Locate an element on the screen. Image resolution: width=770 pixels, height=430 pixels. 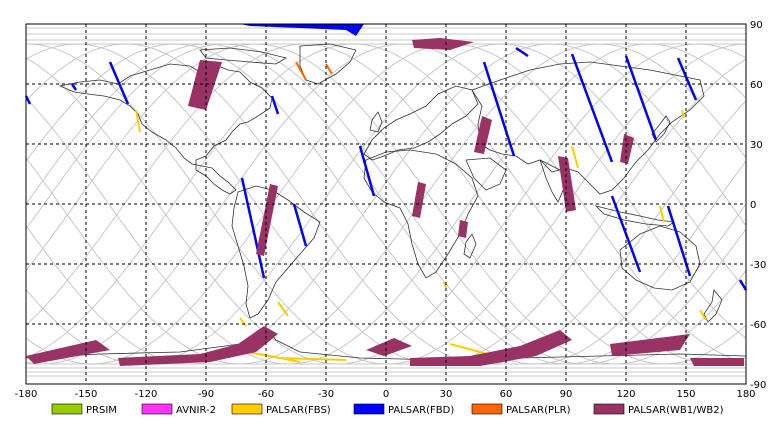
longitude-tick-label: 90 is located at coordinates (566, 394).